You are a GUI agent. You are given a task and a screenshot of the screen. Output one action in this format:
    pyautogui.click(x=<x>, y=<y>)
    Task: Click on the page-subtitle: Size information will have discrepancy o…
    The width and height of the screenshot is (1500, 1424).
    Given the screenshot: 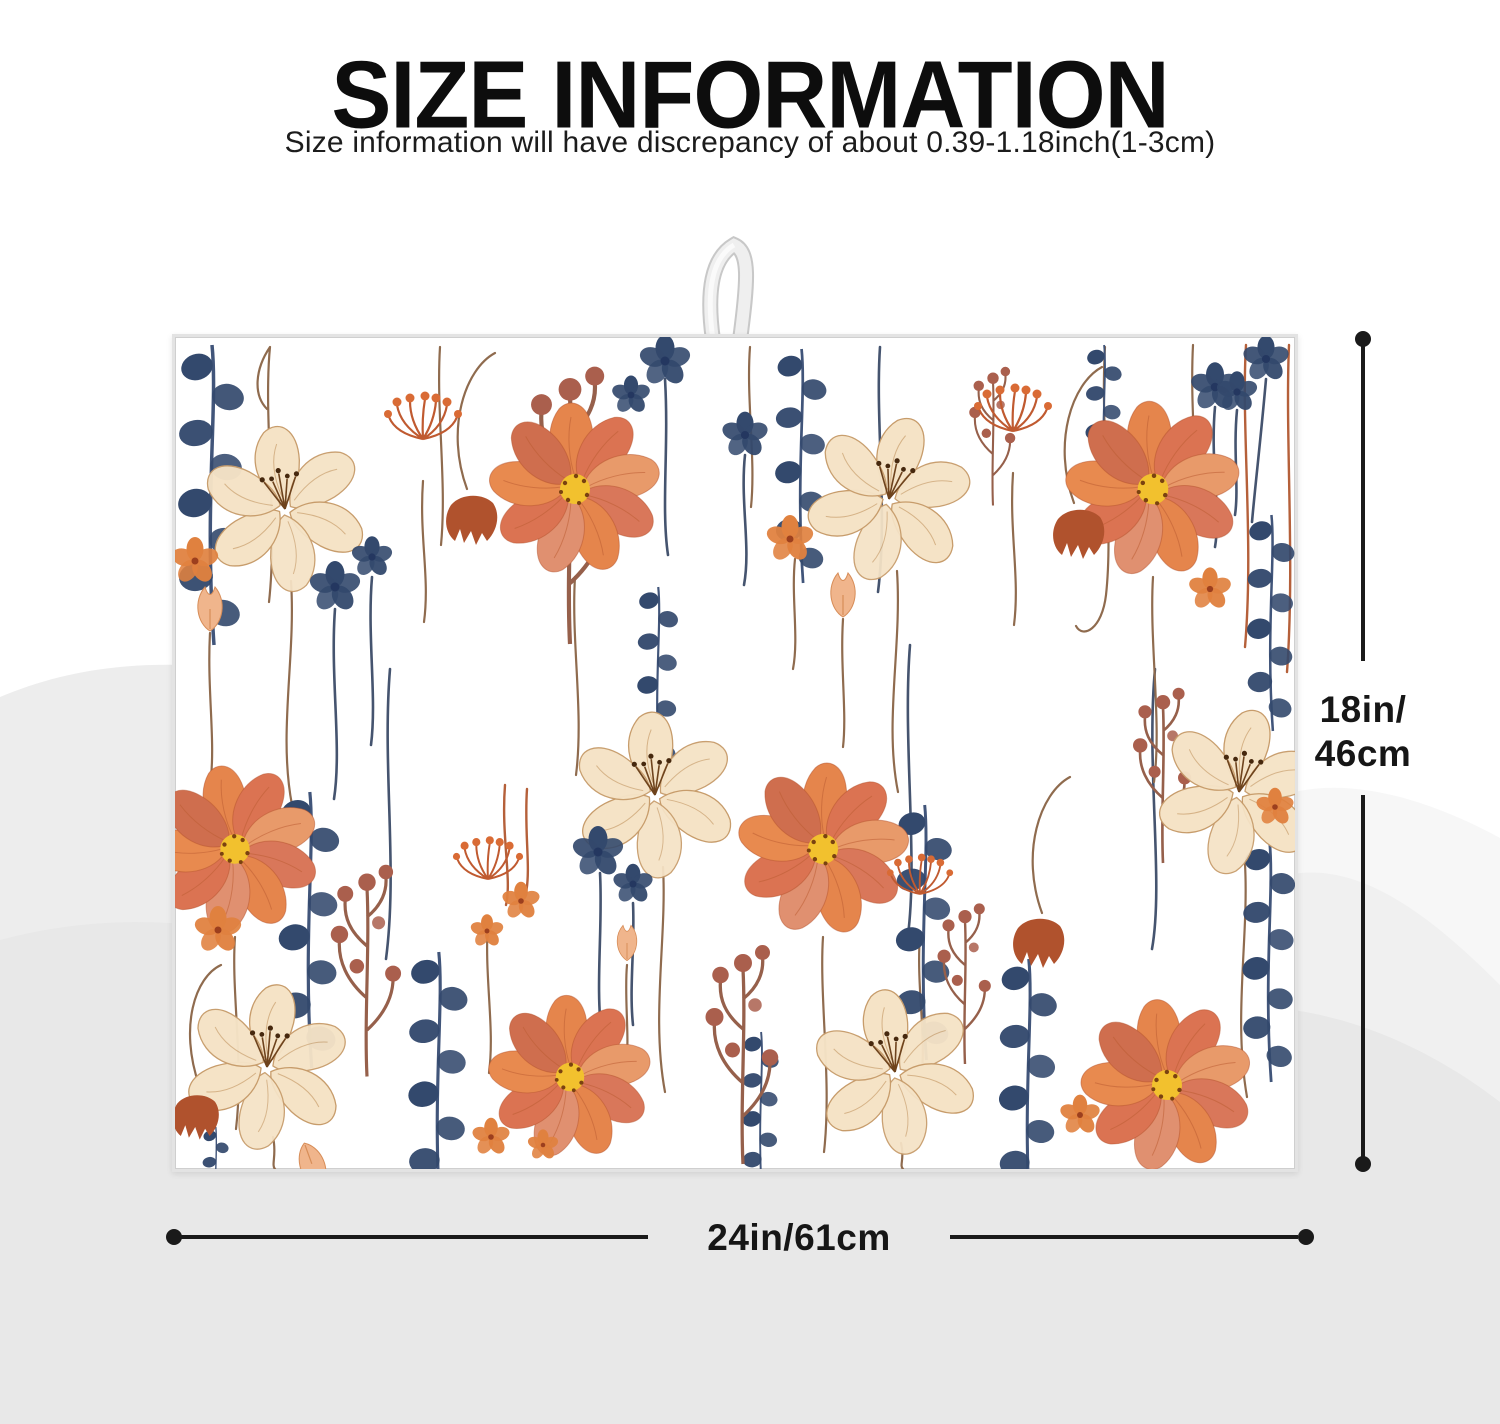 What is the action you would take?
    pyautogui.click(x=750, y=142)
    